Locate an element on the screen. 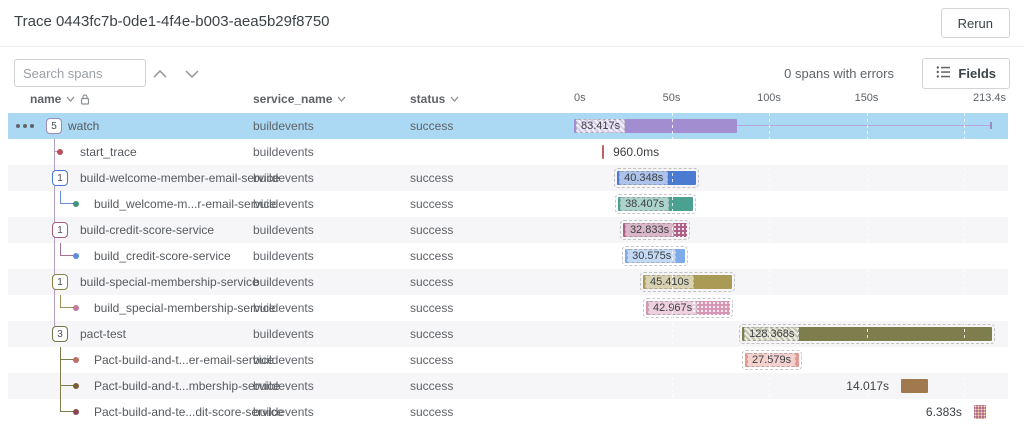 The height and width of the screenshot is (429, 1024). timeline-axis-end-tick: 213.4s is located at coordinates (989, 98).